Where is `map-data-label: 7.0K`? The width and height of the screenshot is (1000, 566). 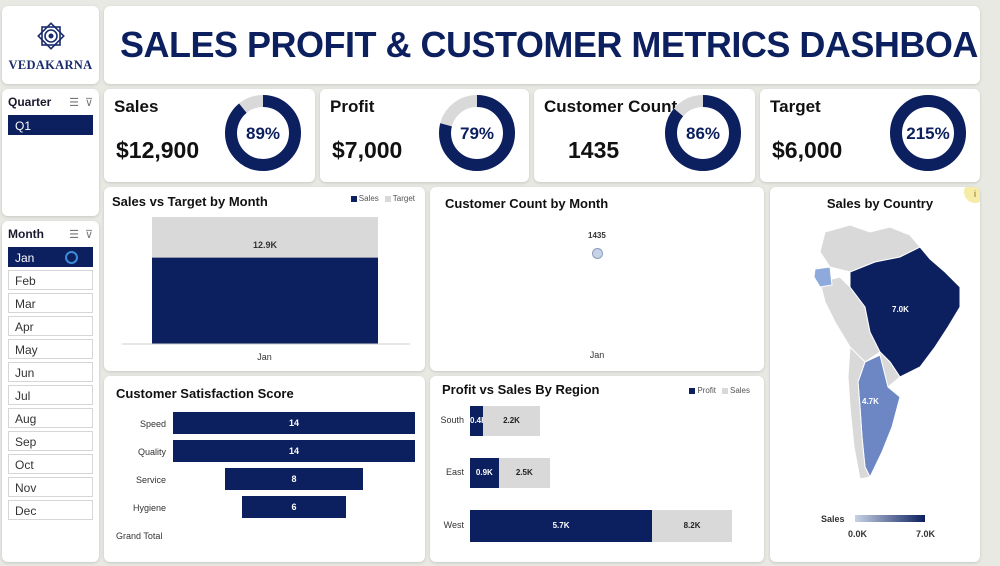 map-data-label: 7.0K is located at coordinates (900, 309).